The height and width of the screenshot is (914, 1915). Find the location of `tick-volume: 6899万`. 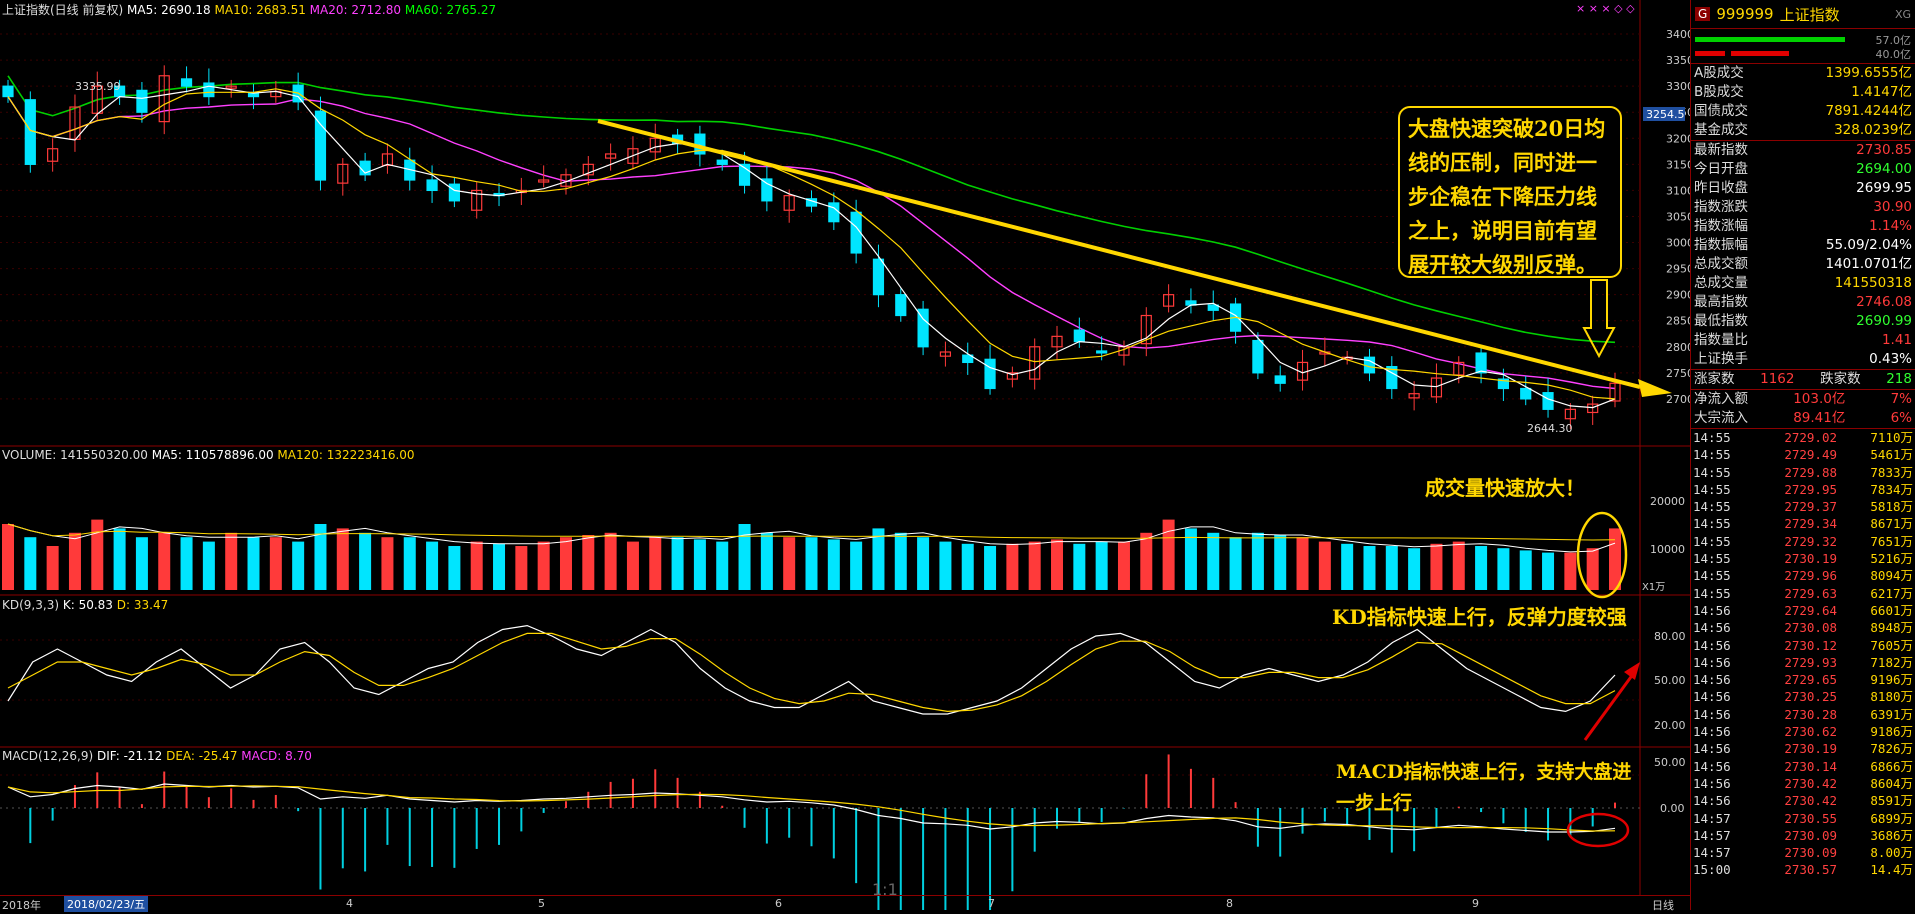

tick-volume: 6899万 is located at coordinates (1891, 818).